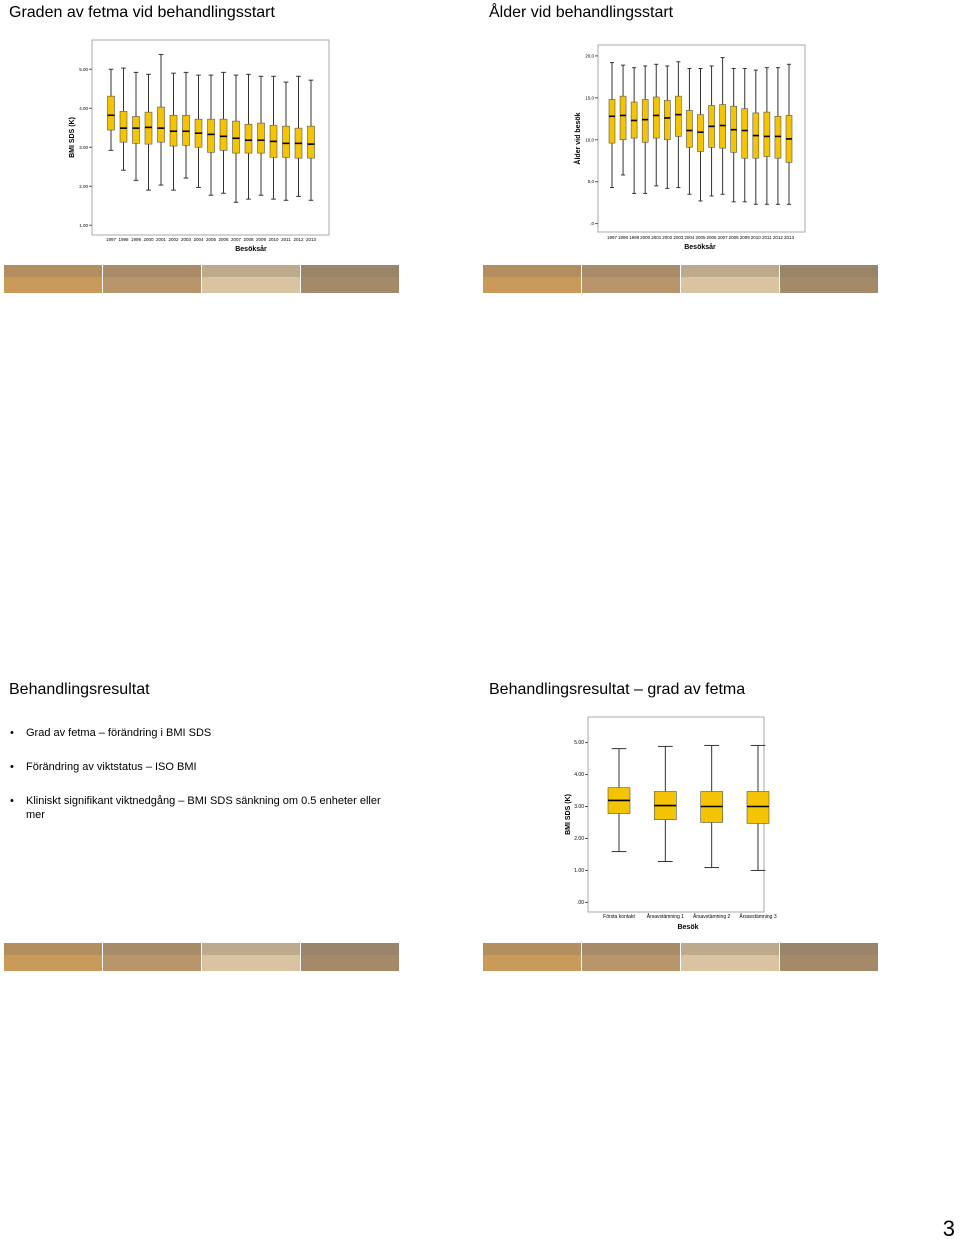 The image size is (960, 1239). Describe the element at coordinates (236, 239) in the screenshot. I see `x-tick-label: 2007` at that location.